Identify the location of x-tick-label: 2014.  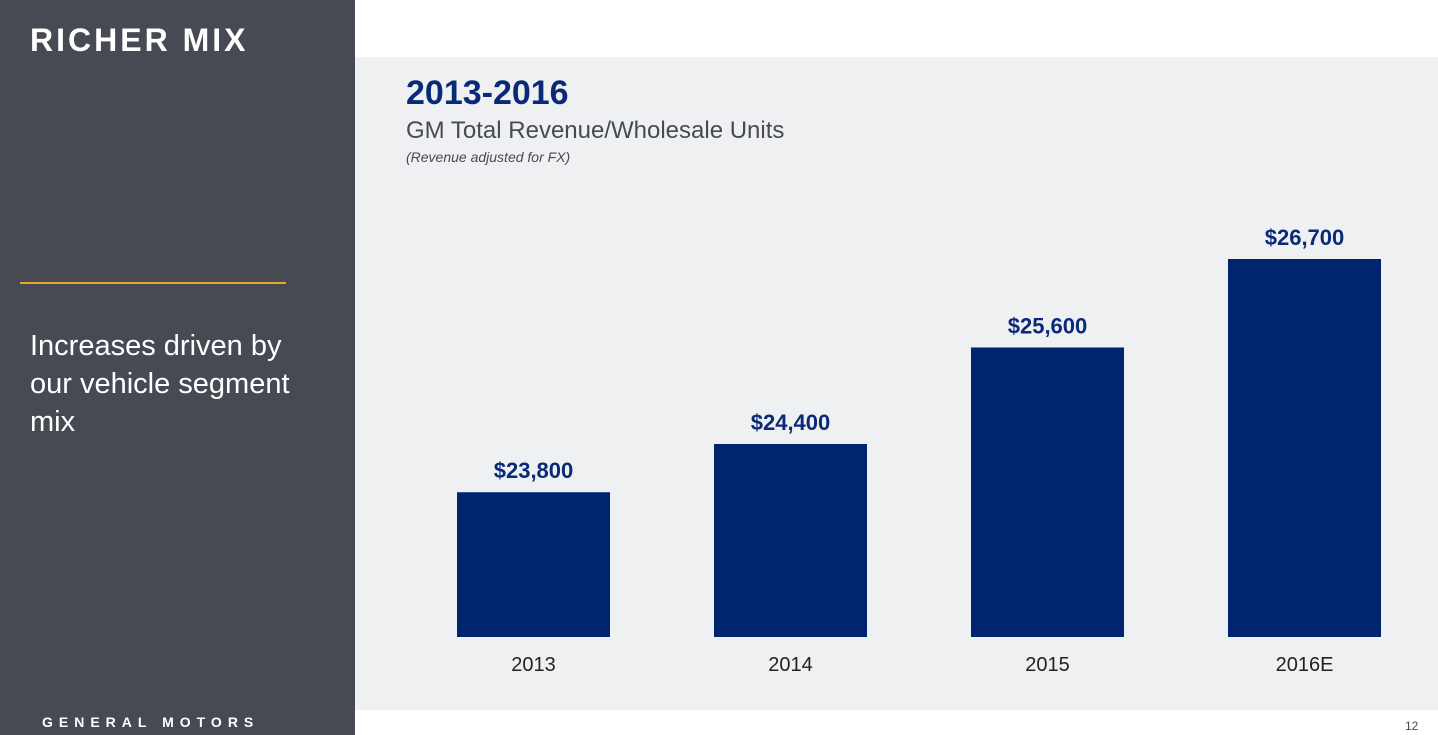
(790, 665).